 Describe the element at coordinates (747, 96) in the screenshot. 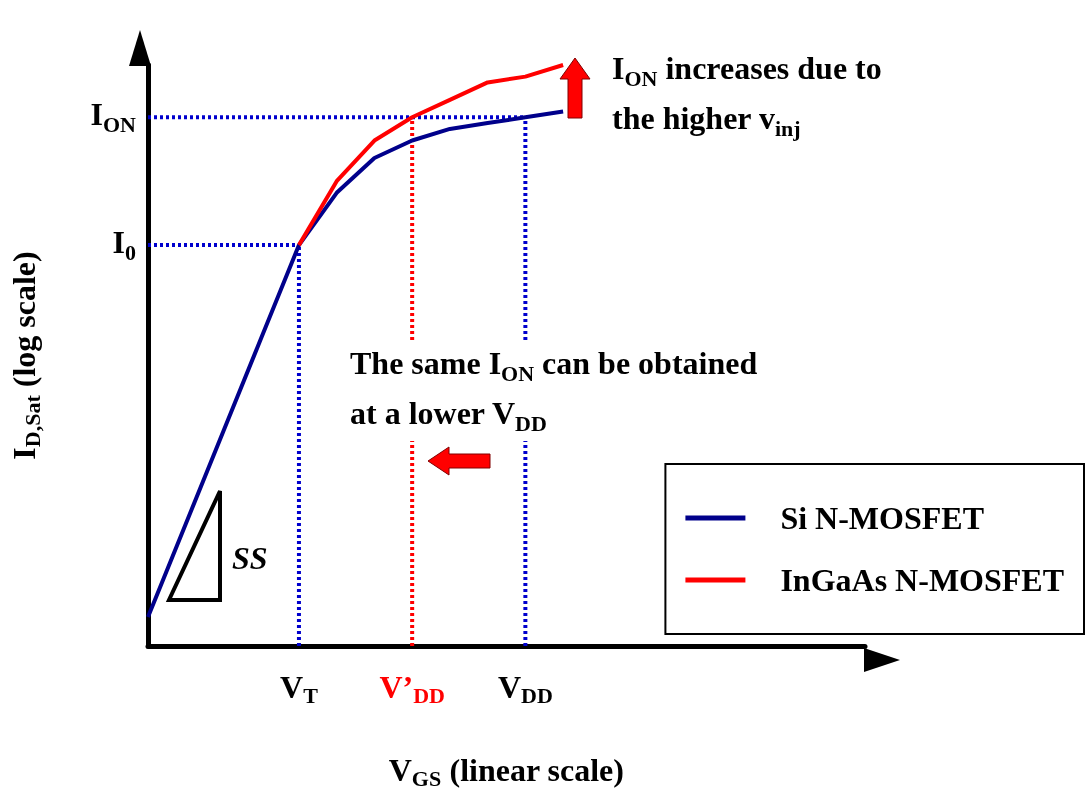

I see `annotation: I$_{ON}$ increases due to the higher v$_{inj}$` at that location.